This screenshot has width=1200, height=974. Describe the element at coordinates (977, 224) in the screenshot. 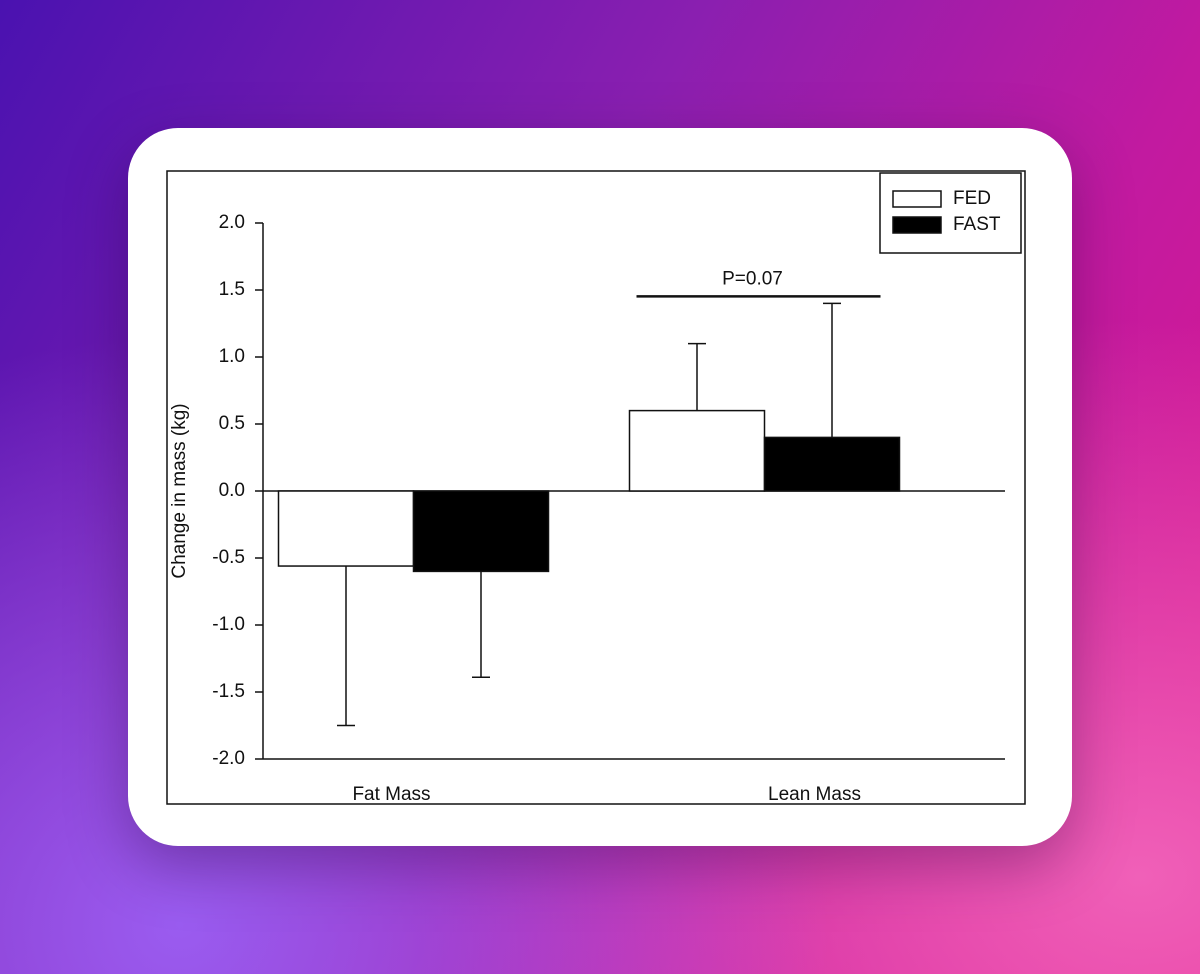

I see `legend-label: FAST` at that location.